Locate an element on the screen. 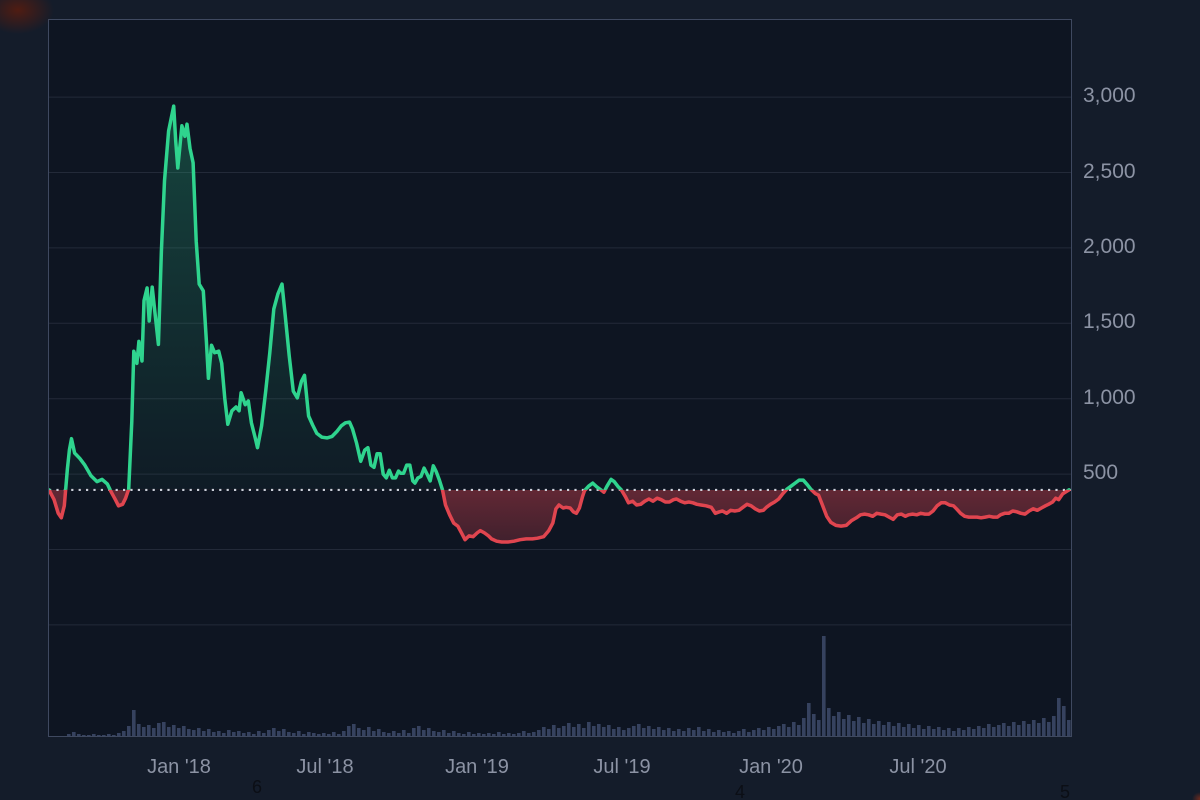 The image size is (1200, 800). corner-smudge-top-left is located at coordinates (27, 17).